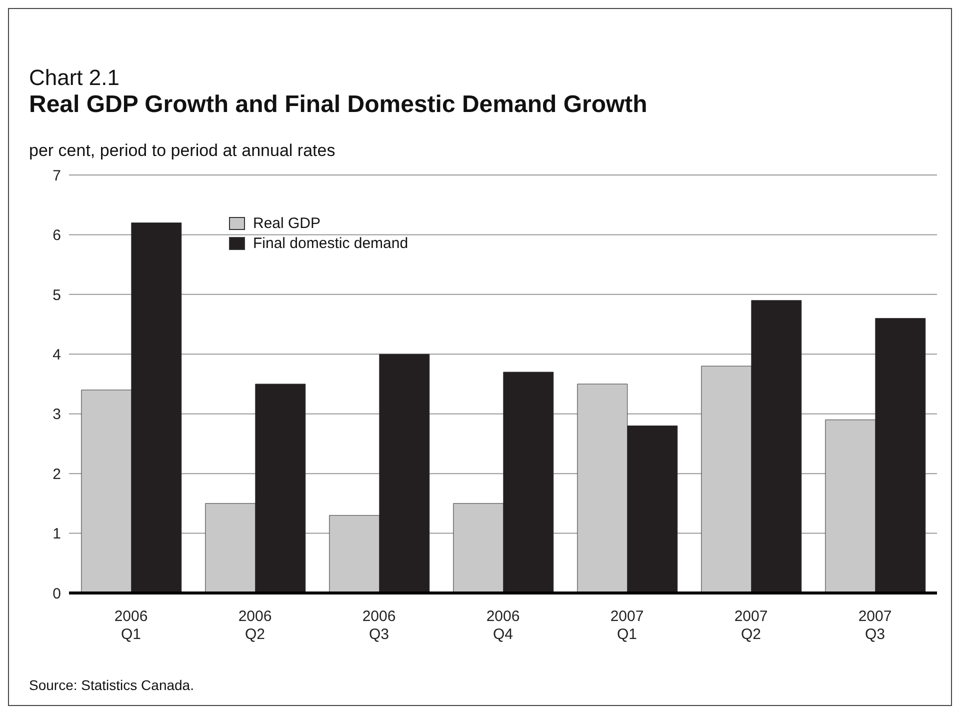  What do you see at coordinates (330, 243) in the screenshot?
I see `legend-label: Final domestic demand` at bounding box center [330, 243].